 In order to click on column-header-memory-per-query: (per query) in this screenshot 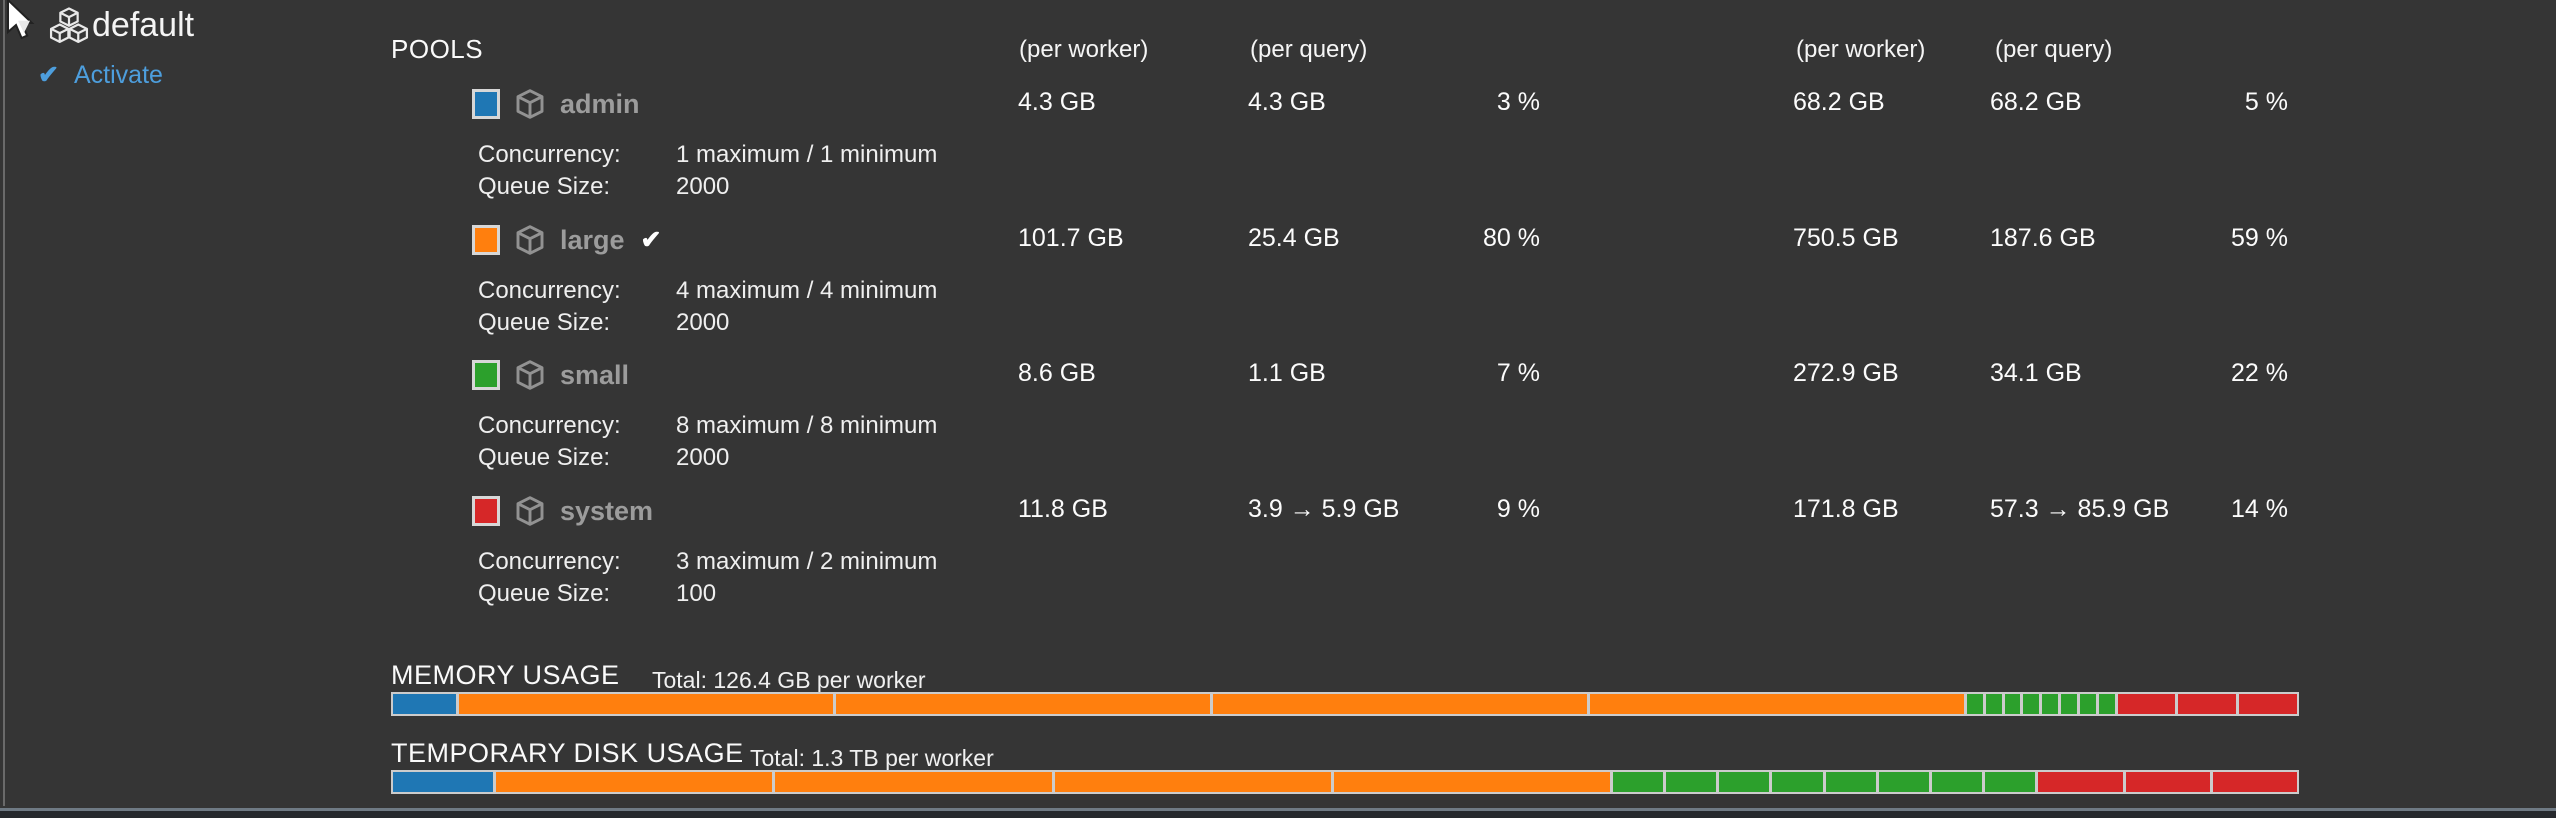, I will do `click(1309, 49)`.